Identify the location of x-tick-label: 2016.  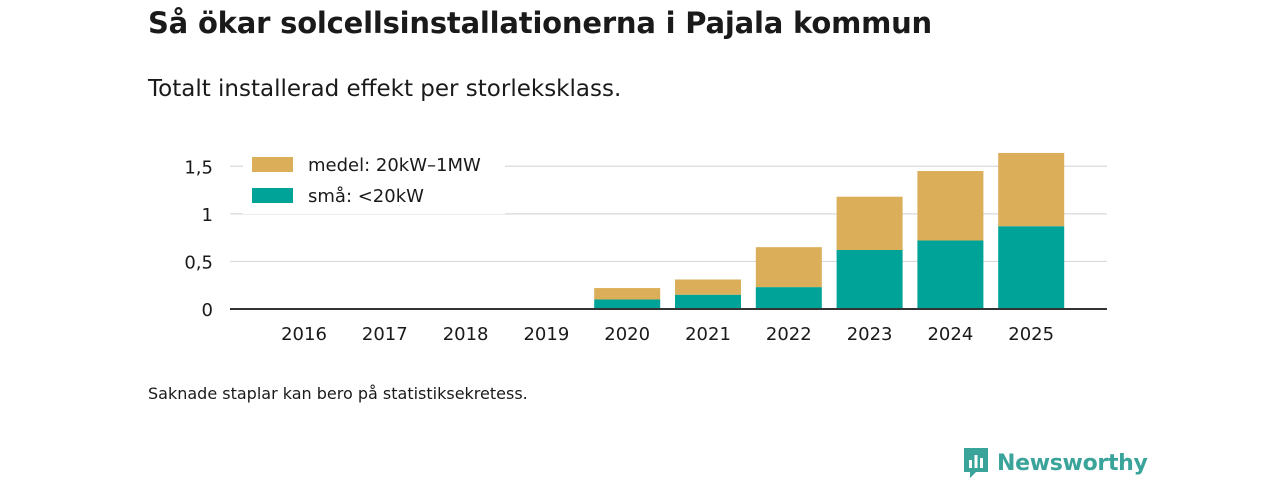
(304, 334).